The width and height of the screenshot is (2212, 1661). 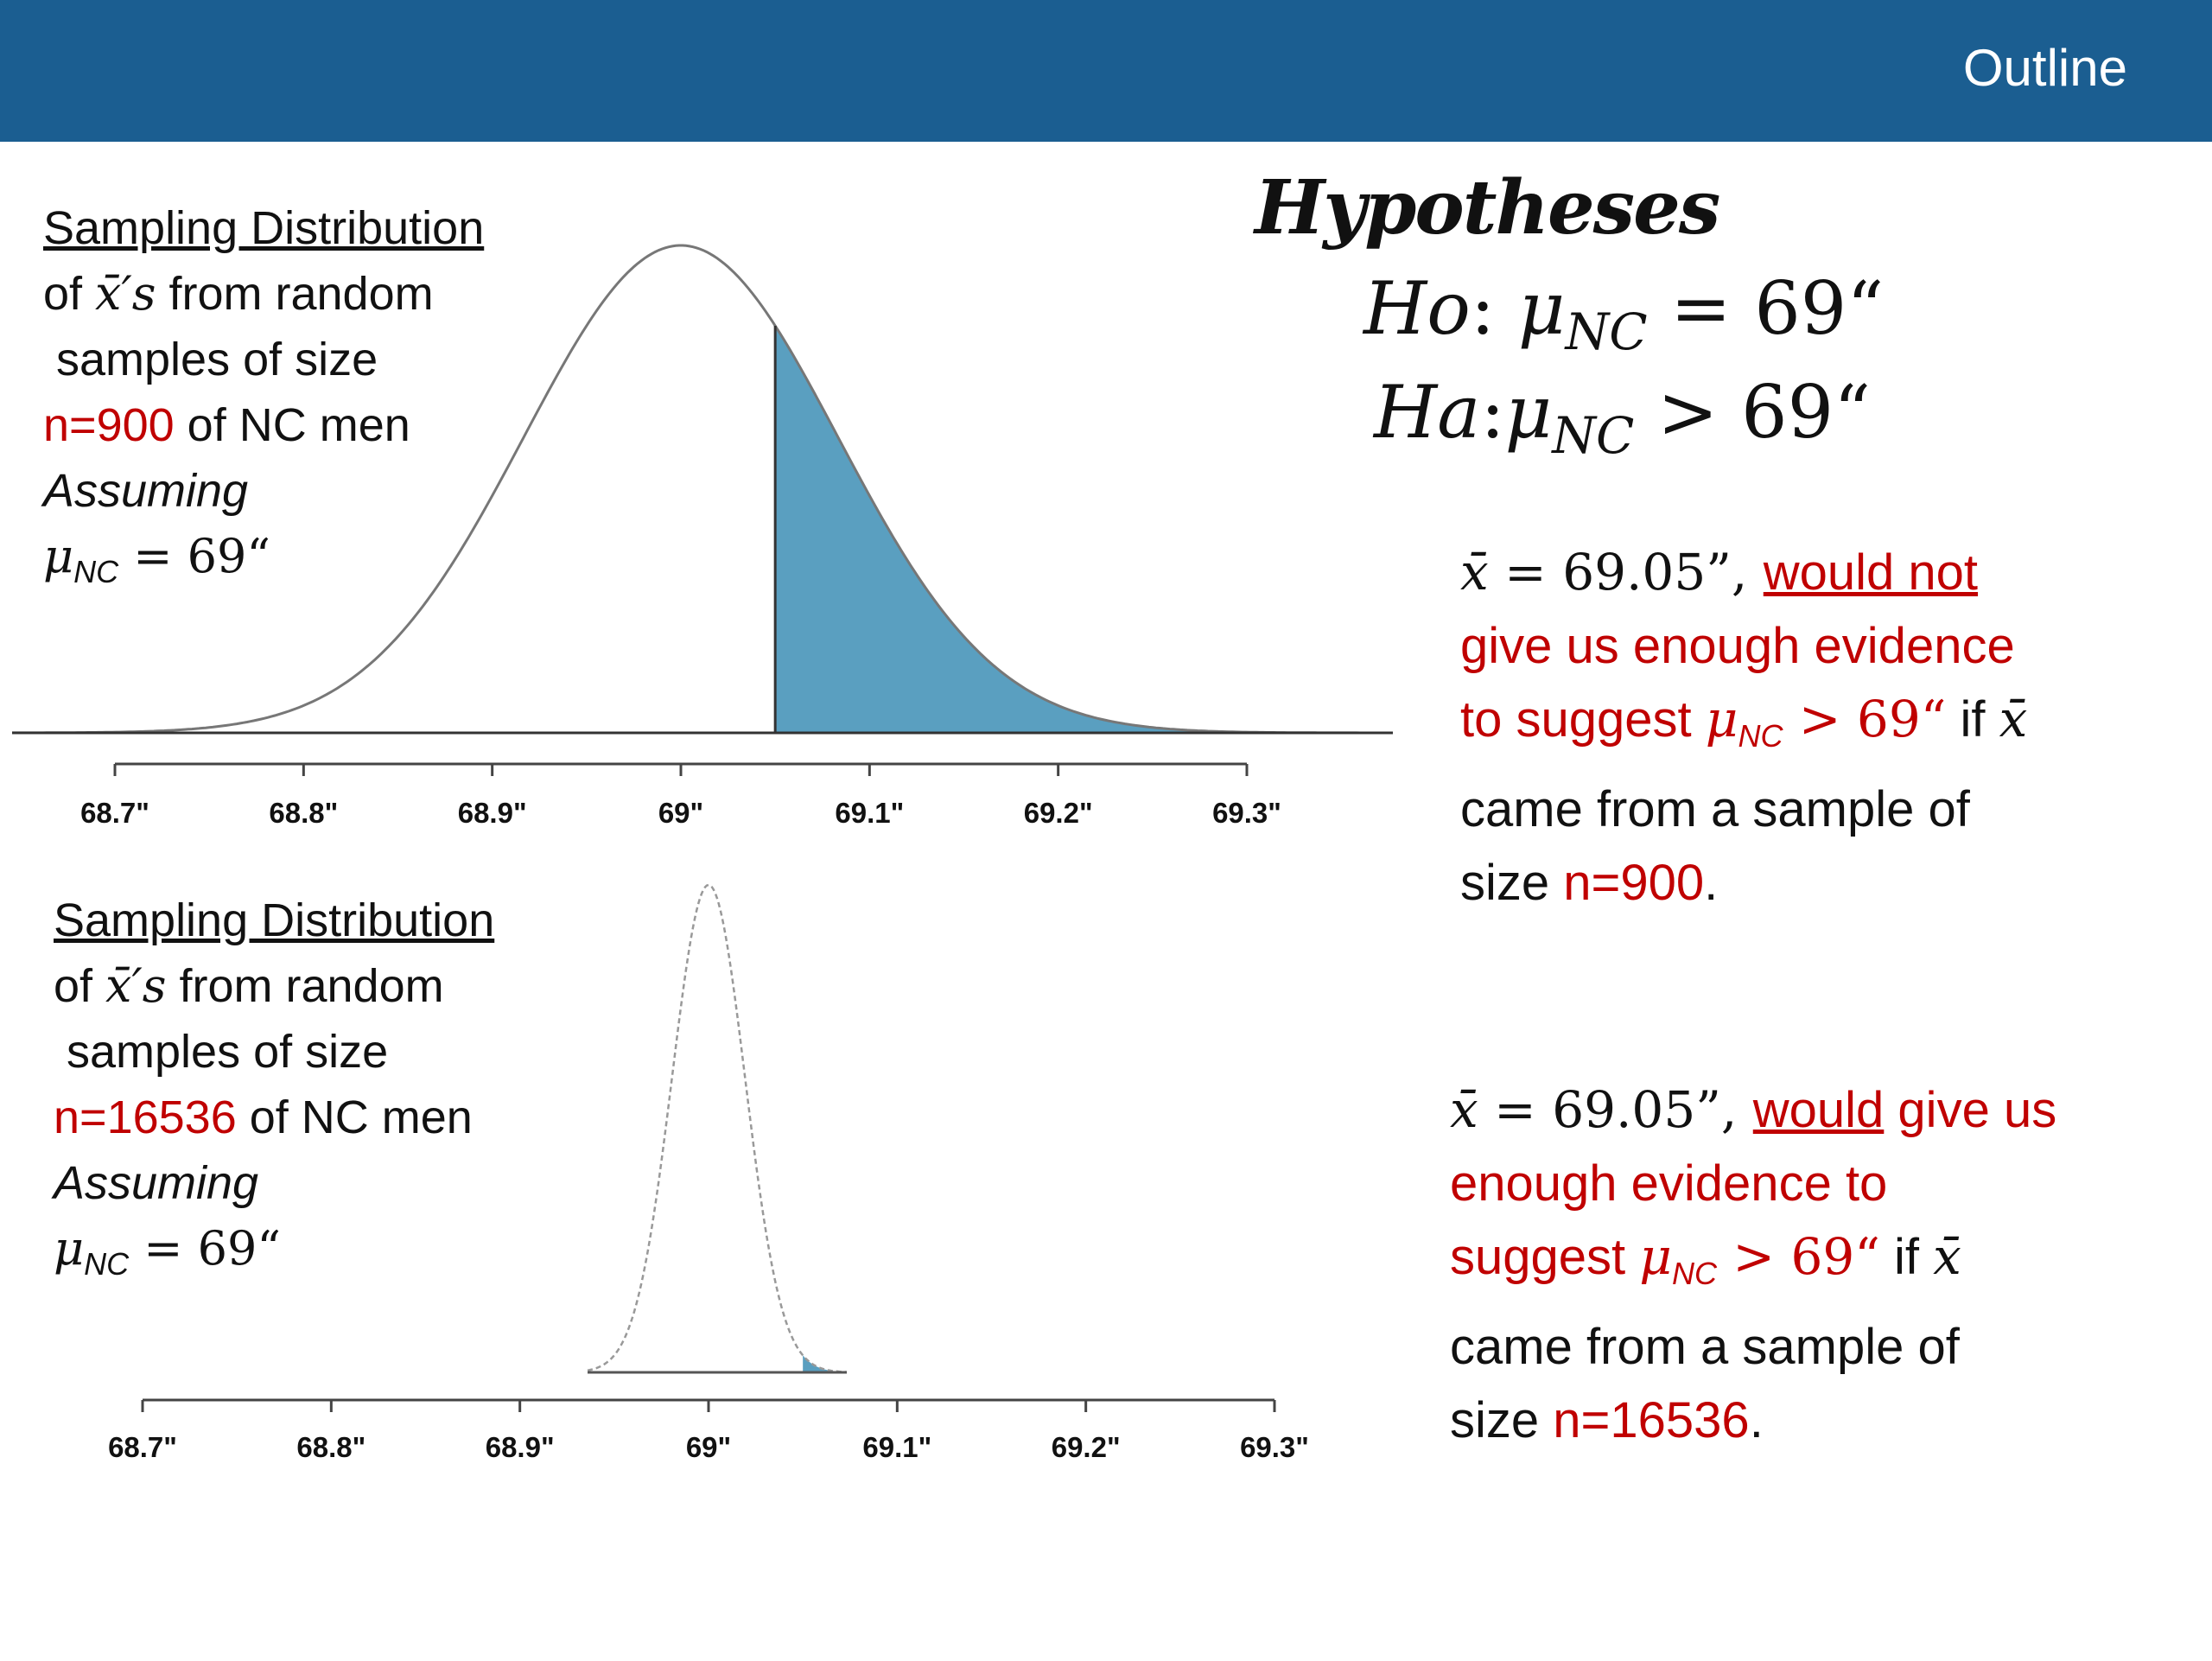 I want to click on conclusion-top-line5: size n=900., so click(x=1743, y=883).